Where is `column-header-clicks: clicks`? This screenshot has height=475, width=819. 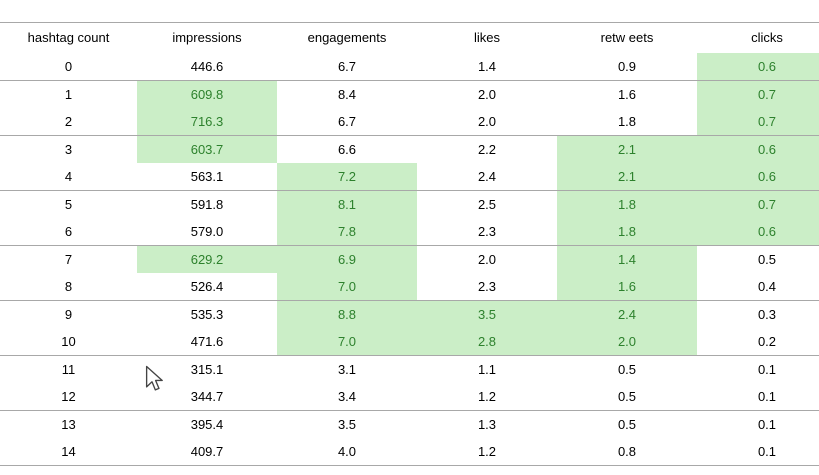 column-header-clicks: clicks is located at coordinates (767, 38).